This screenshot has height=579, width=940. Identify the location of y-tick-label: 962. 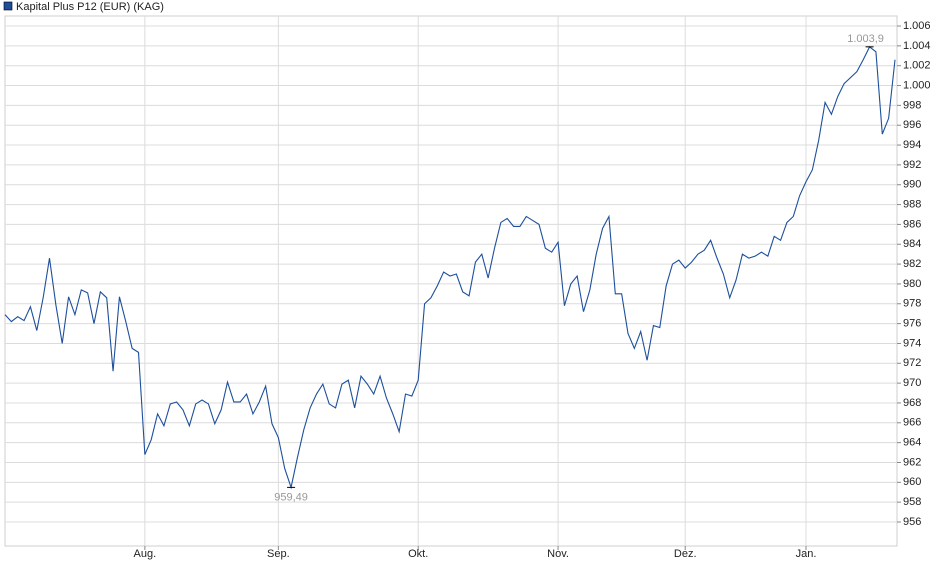
(912, 462).